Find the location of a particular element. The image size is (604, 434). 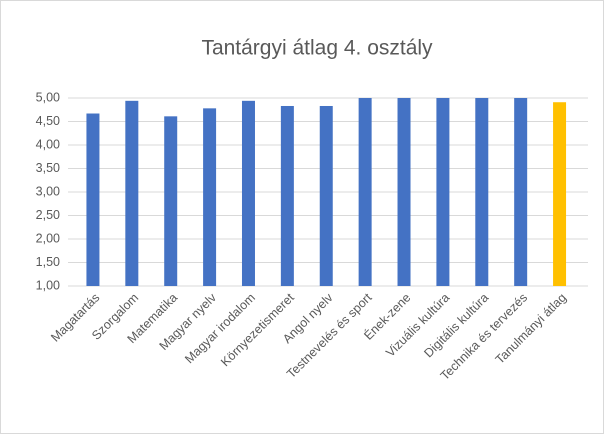

y-tick-label: 1,00 is located at coordinates (48, 285).